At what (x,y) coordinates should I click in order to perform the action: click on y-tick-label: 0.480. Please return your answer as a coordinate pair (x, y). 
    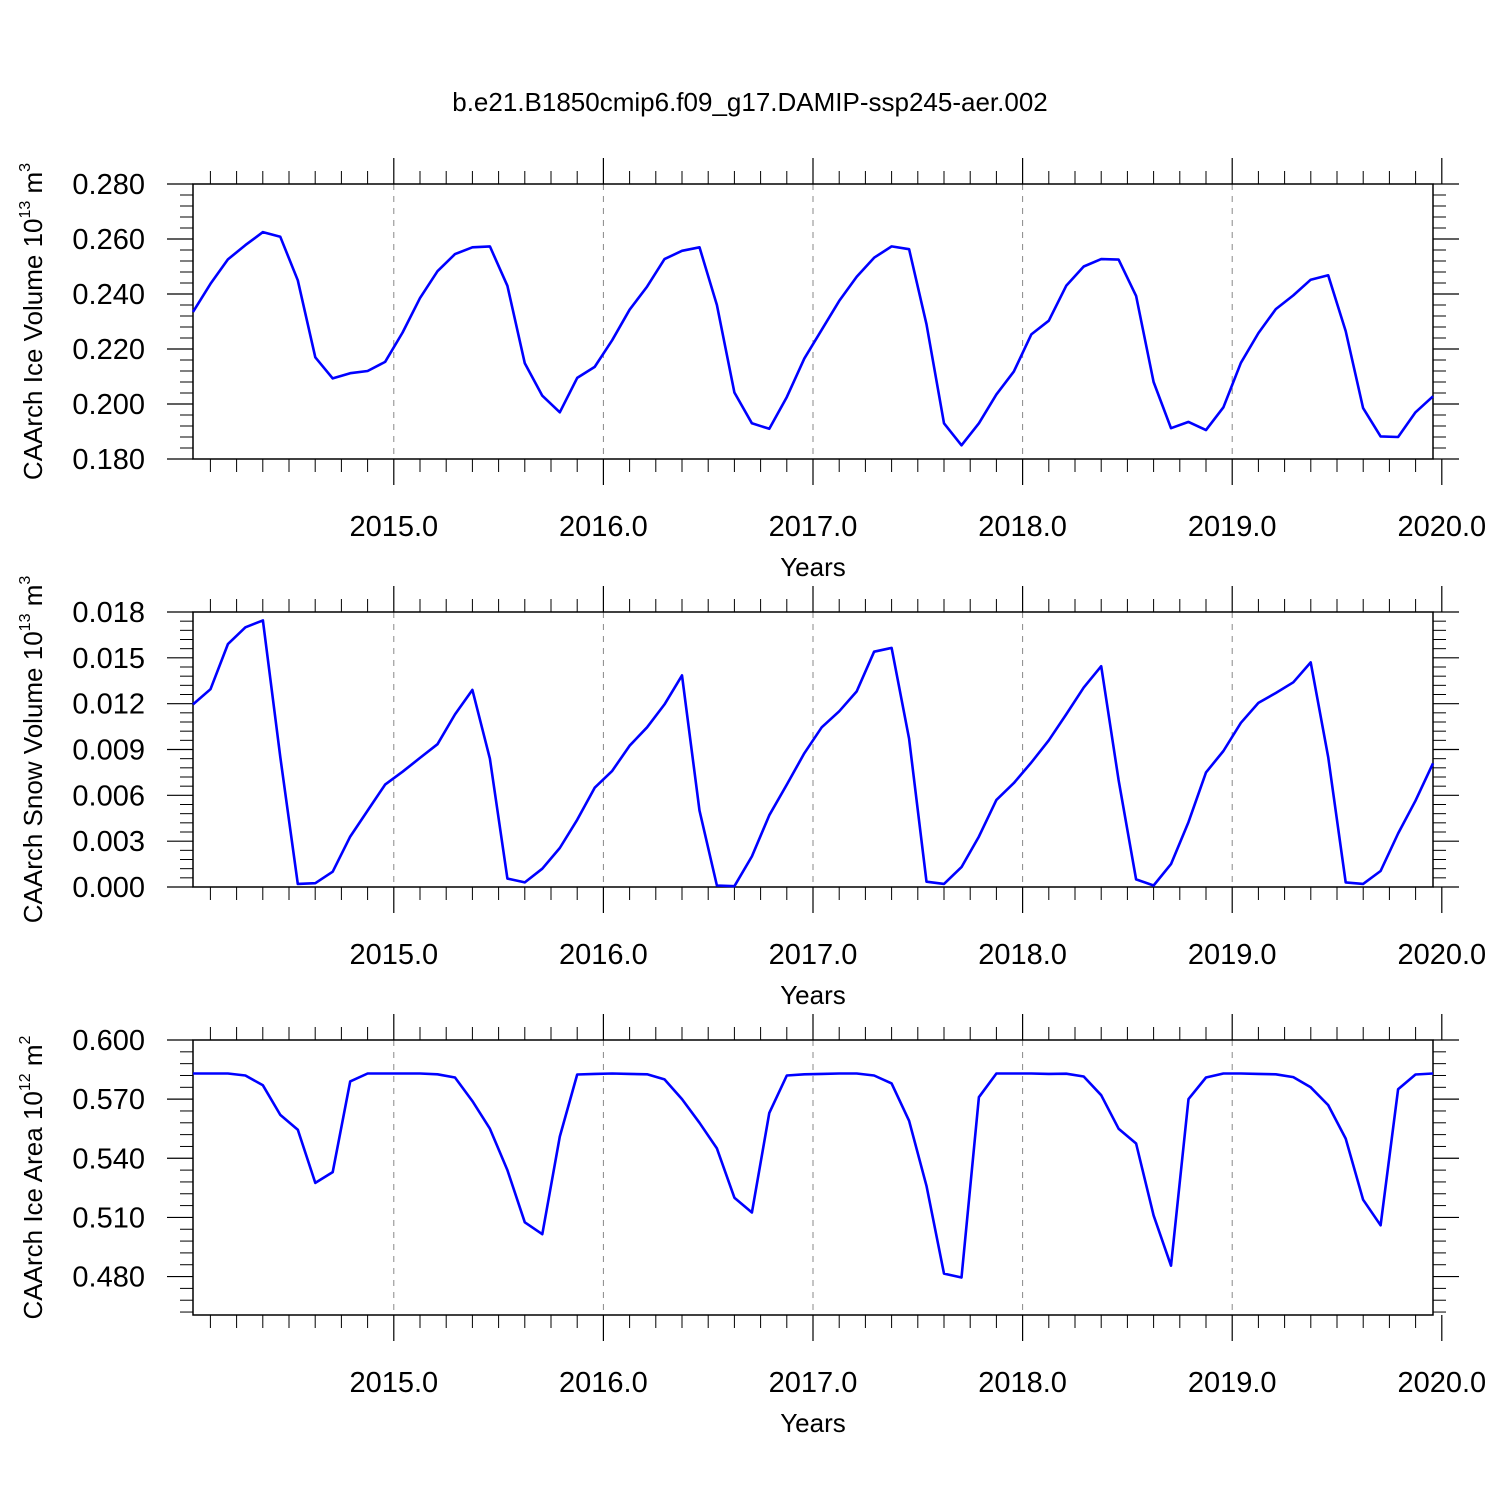
    Looking at the image, I should click on (108, 1278).